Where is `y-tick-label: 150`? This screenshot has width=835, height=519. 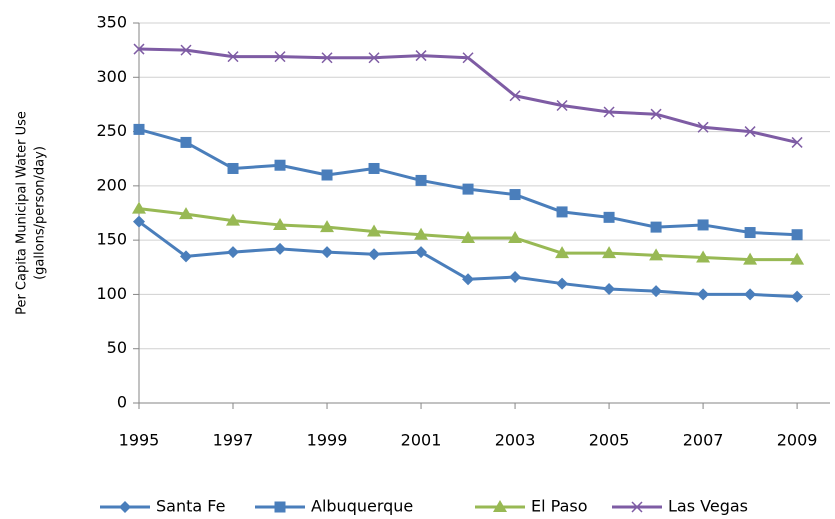
y-tick-label: 150 is located at coordinates (111, 239).